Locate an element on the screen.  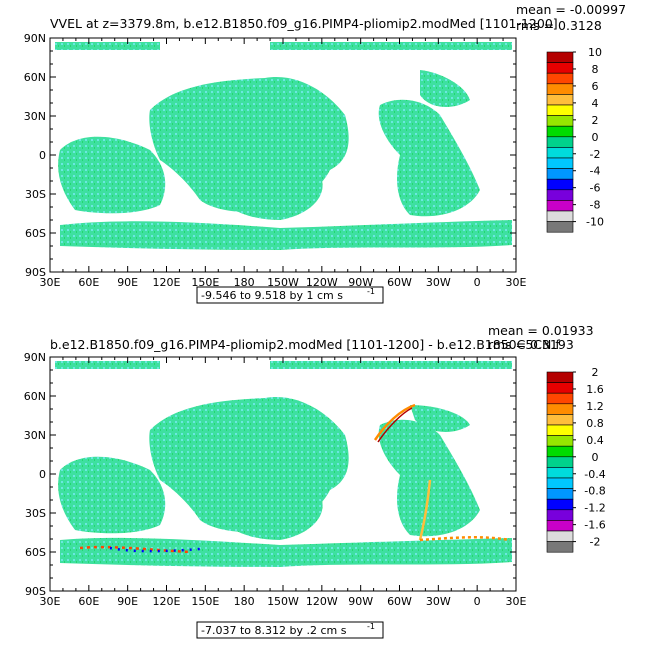
p2-x-tick-label: 90W is located at coordinates (360, 601).